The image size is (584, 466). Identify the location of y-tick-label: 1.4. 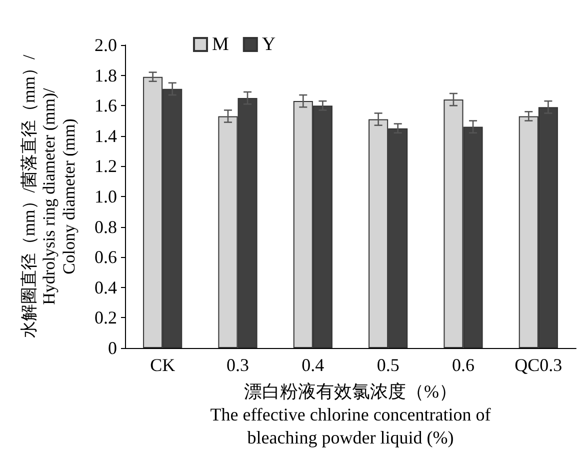
(105, 136).